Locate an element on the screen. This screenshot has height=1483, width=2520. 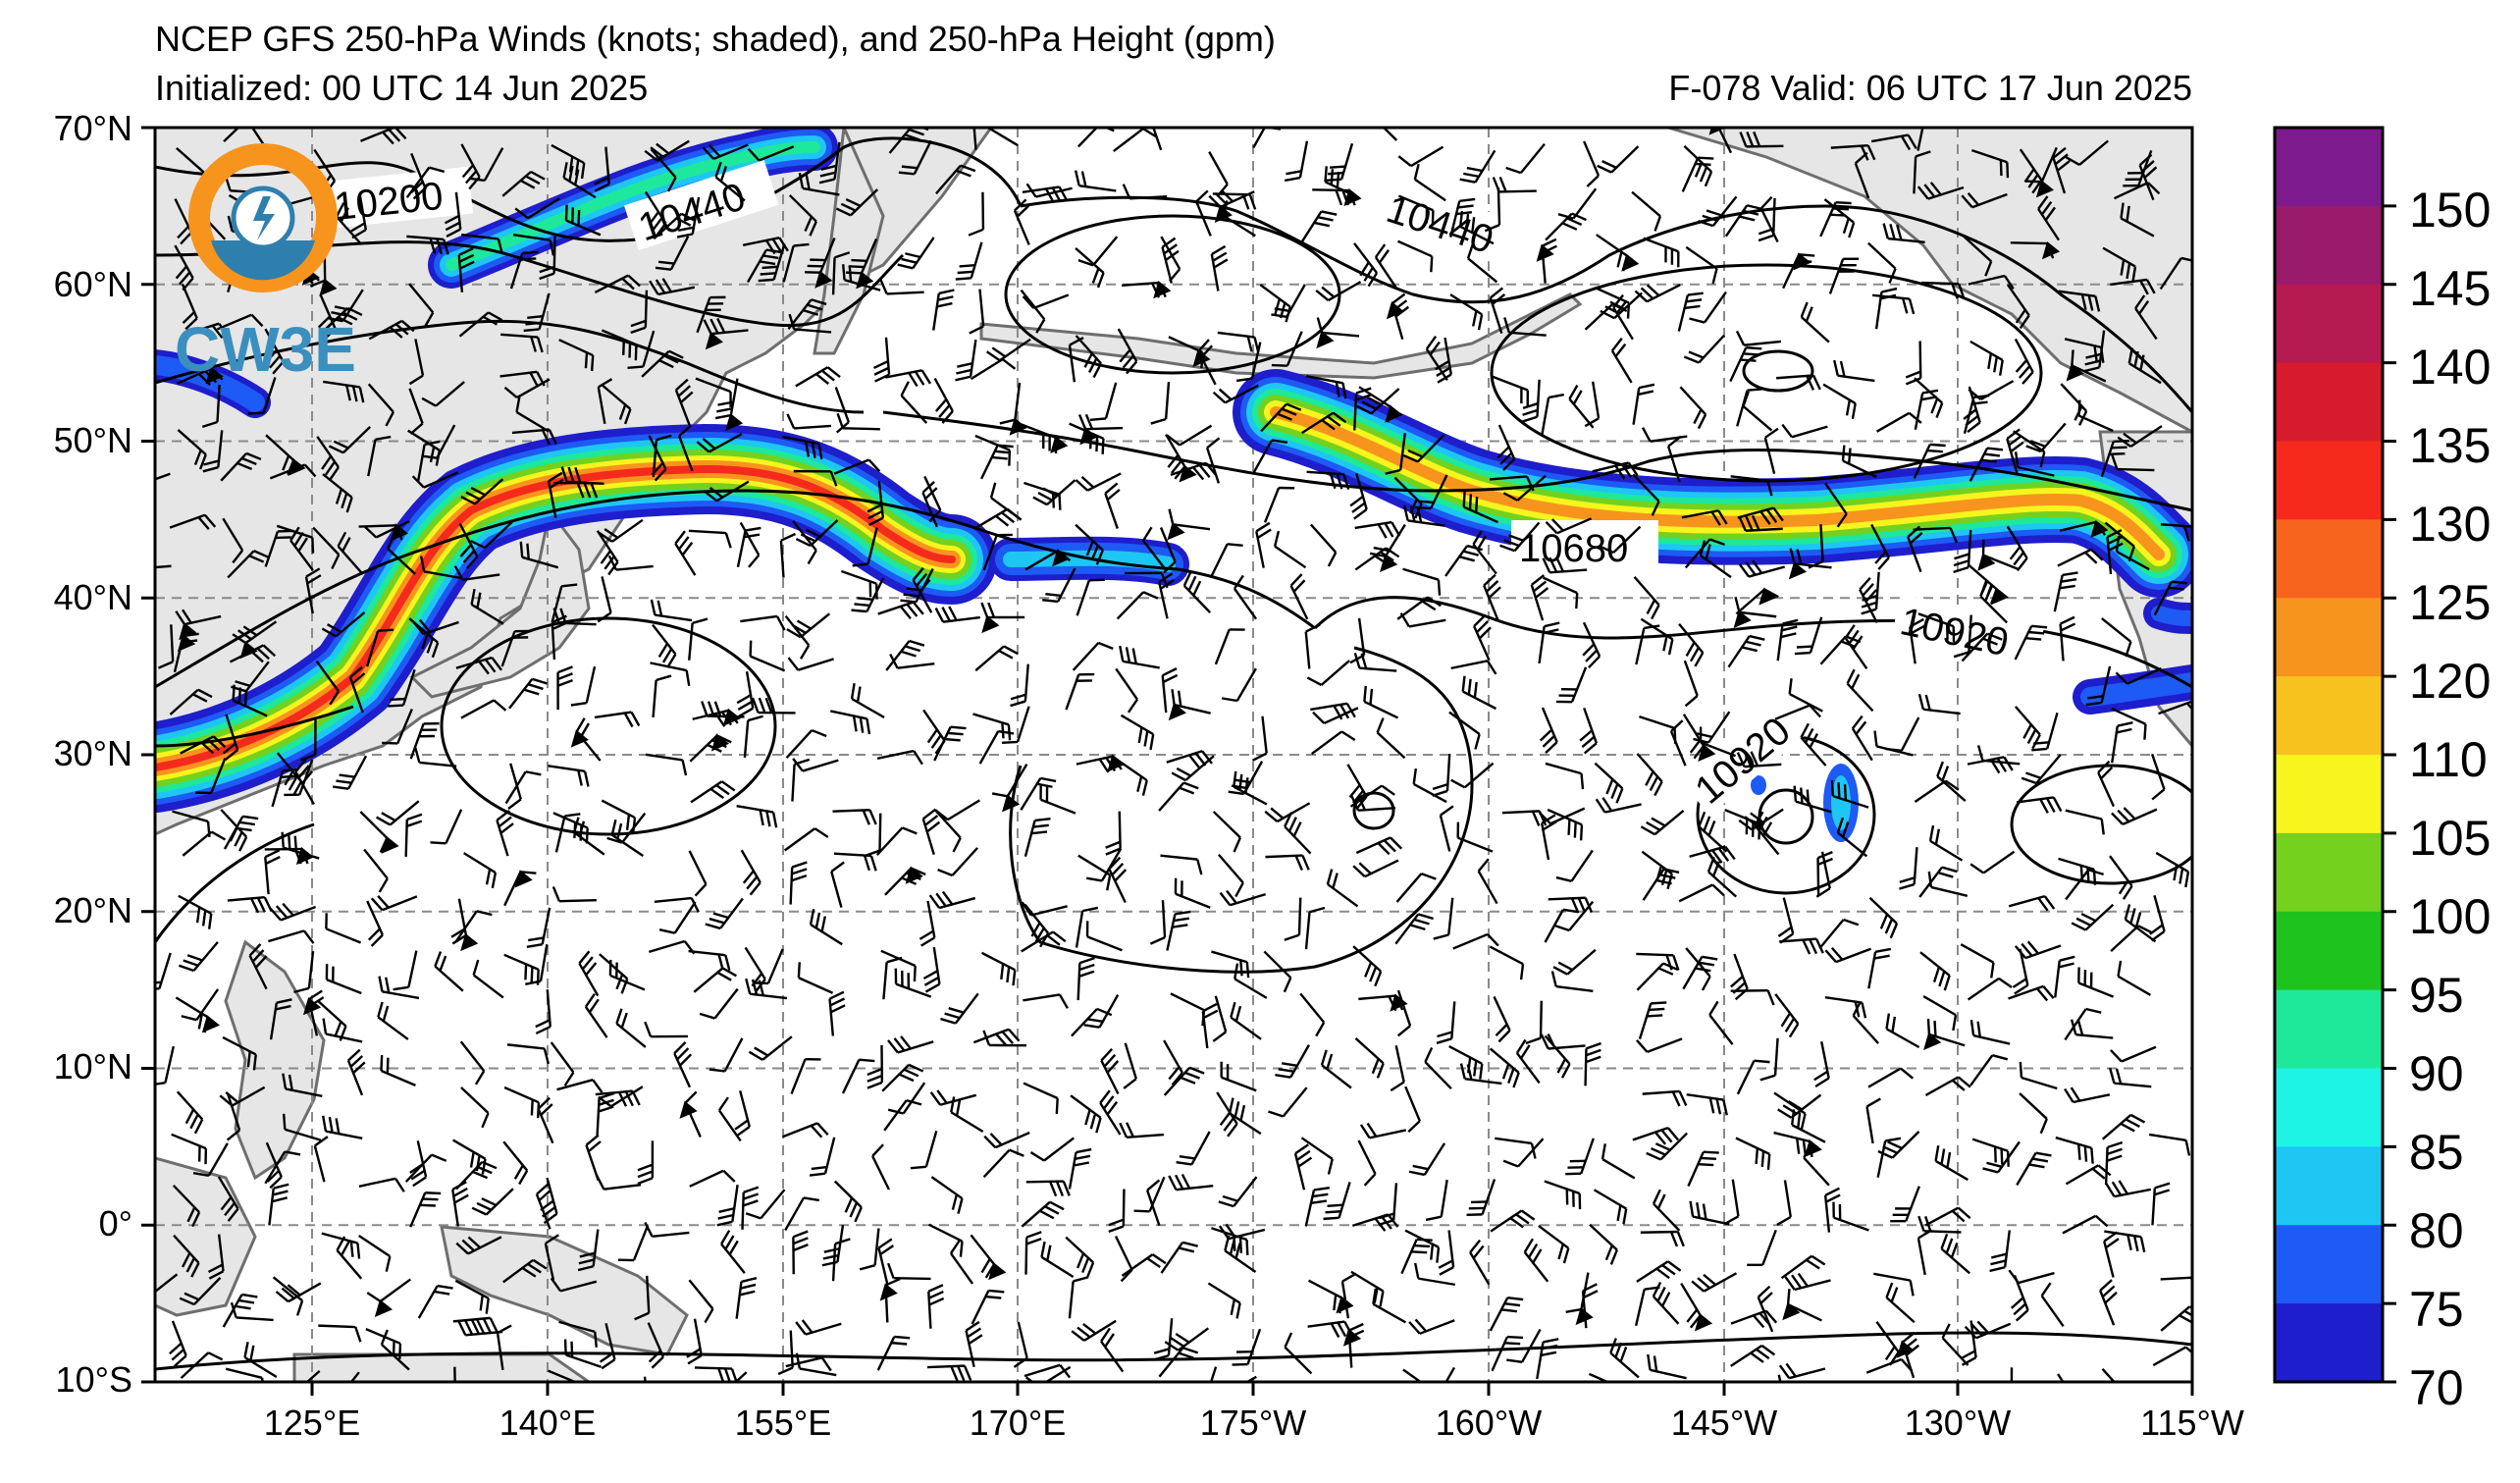
lon-label: 125°E is located at coordinates (312, 1423).